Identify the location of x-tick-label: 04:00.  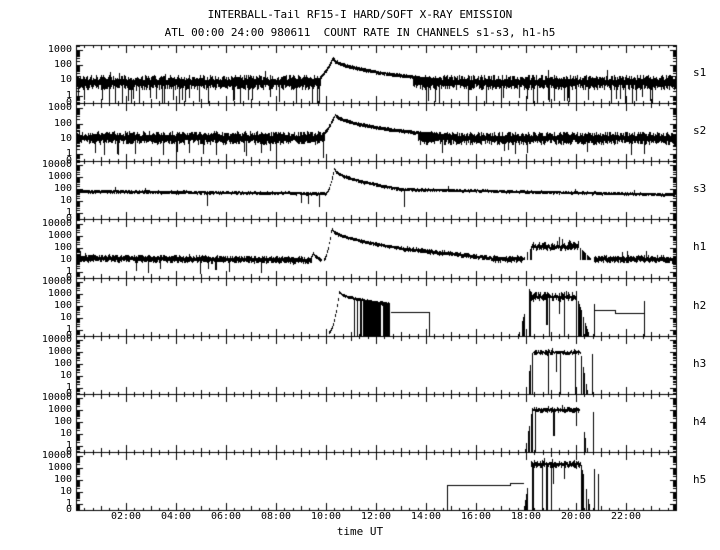
(176, 516).